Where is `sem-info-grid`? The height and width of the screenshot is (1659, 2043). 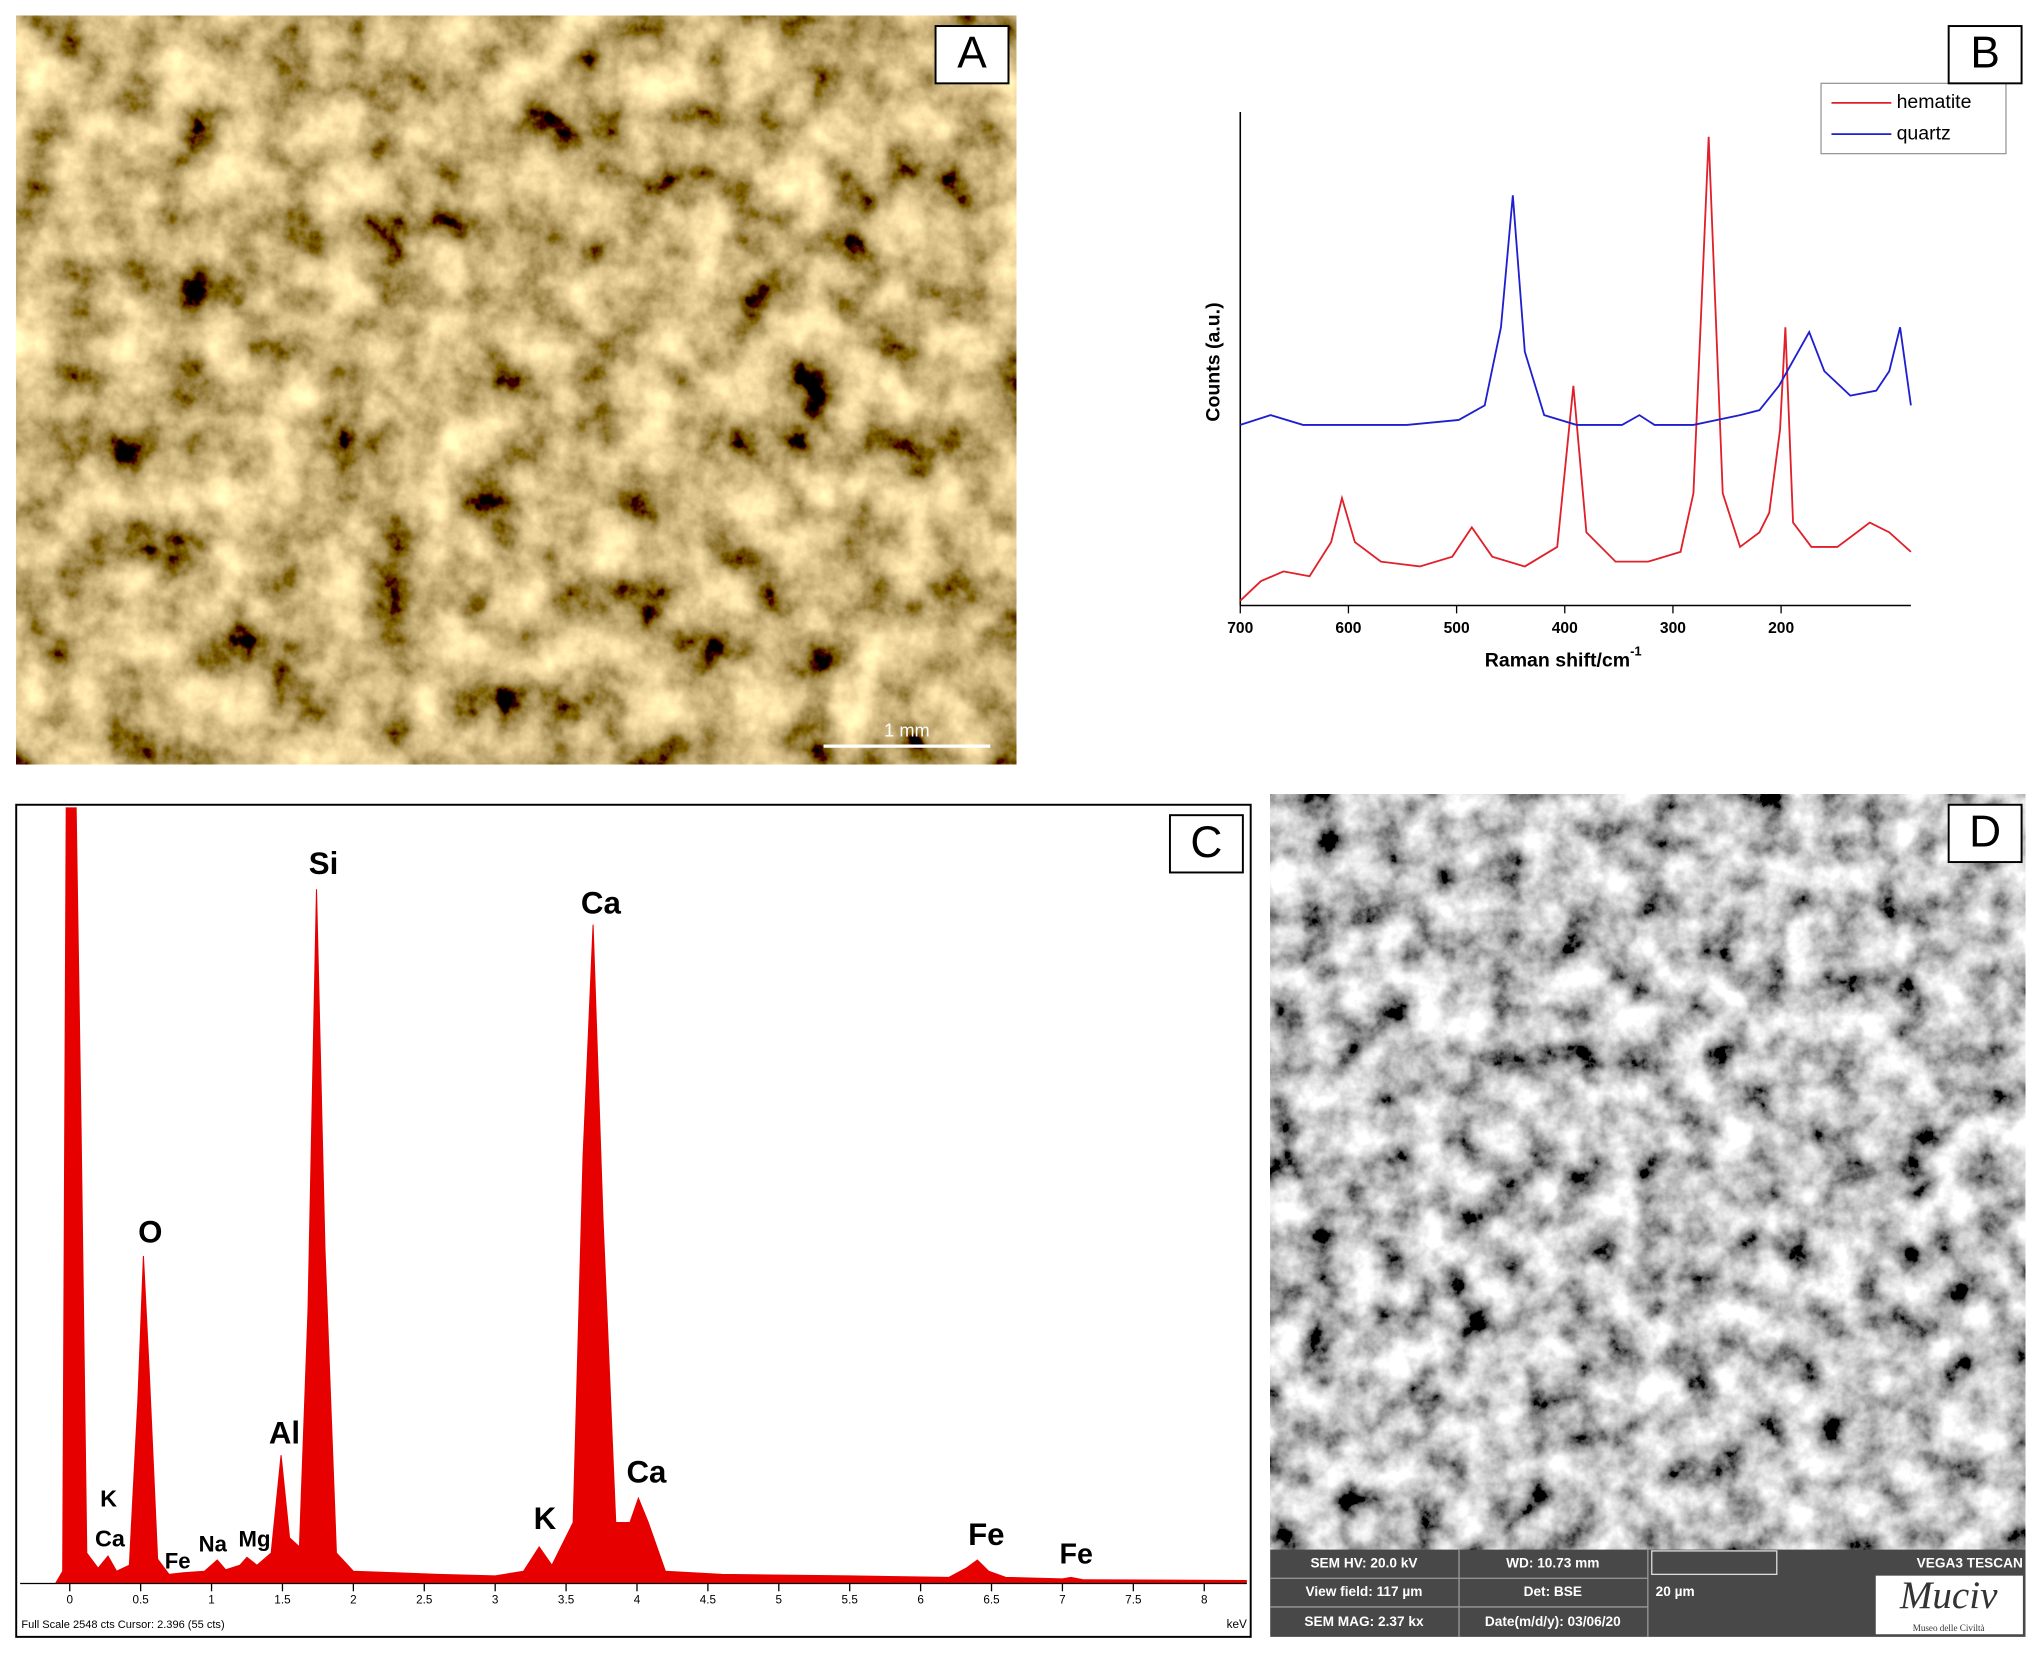 sem-info-grid is located at coordinates (1459, 1593).